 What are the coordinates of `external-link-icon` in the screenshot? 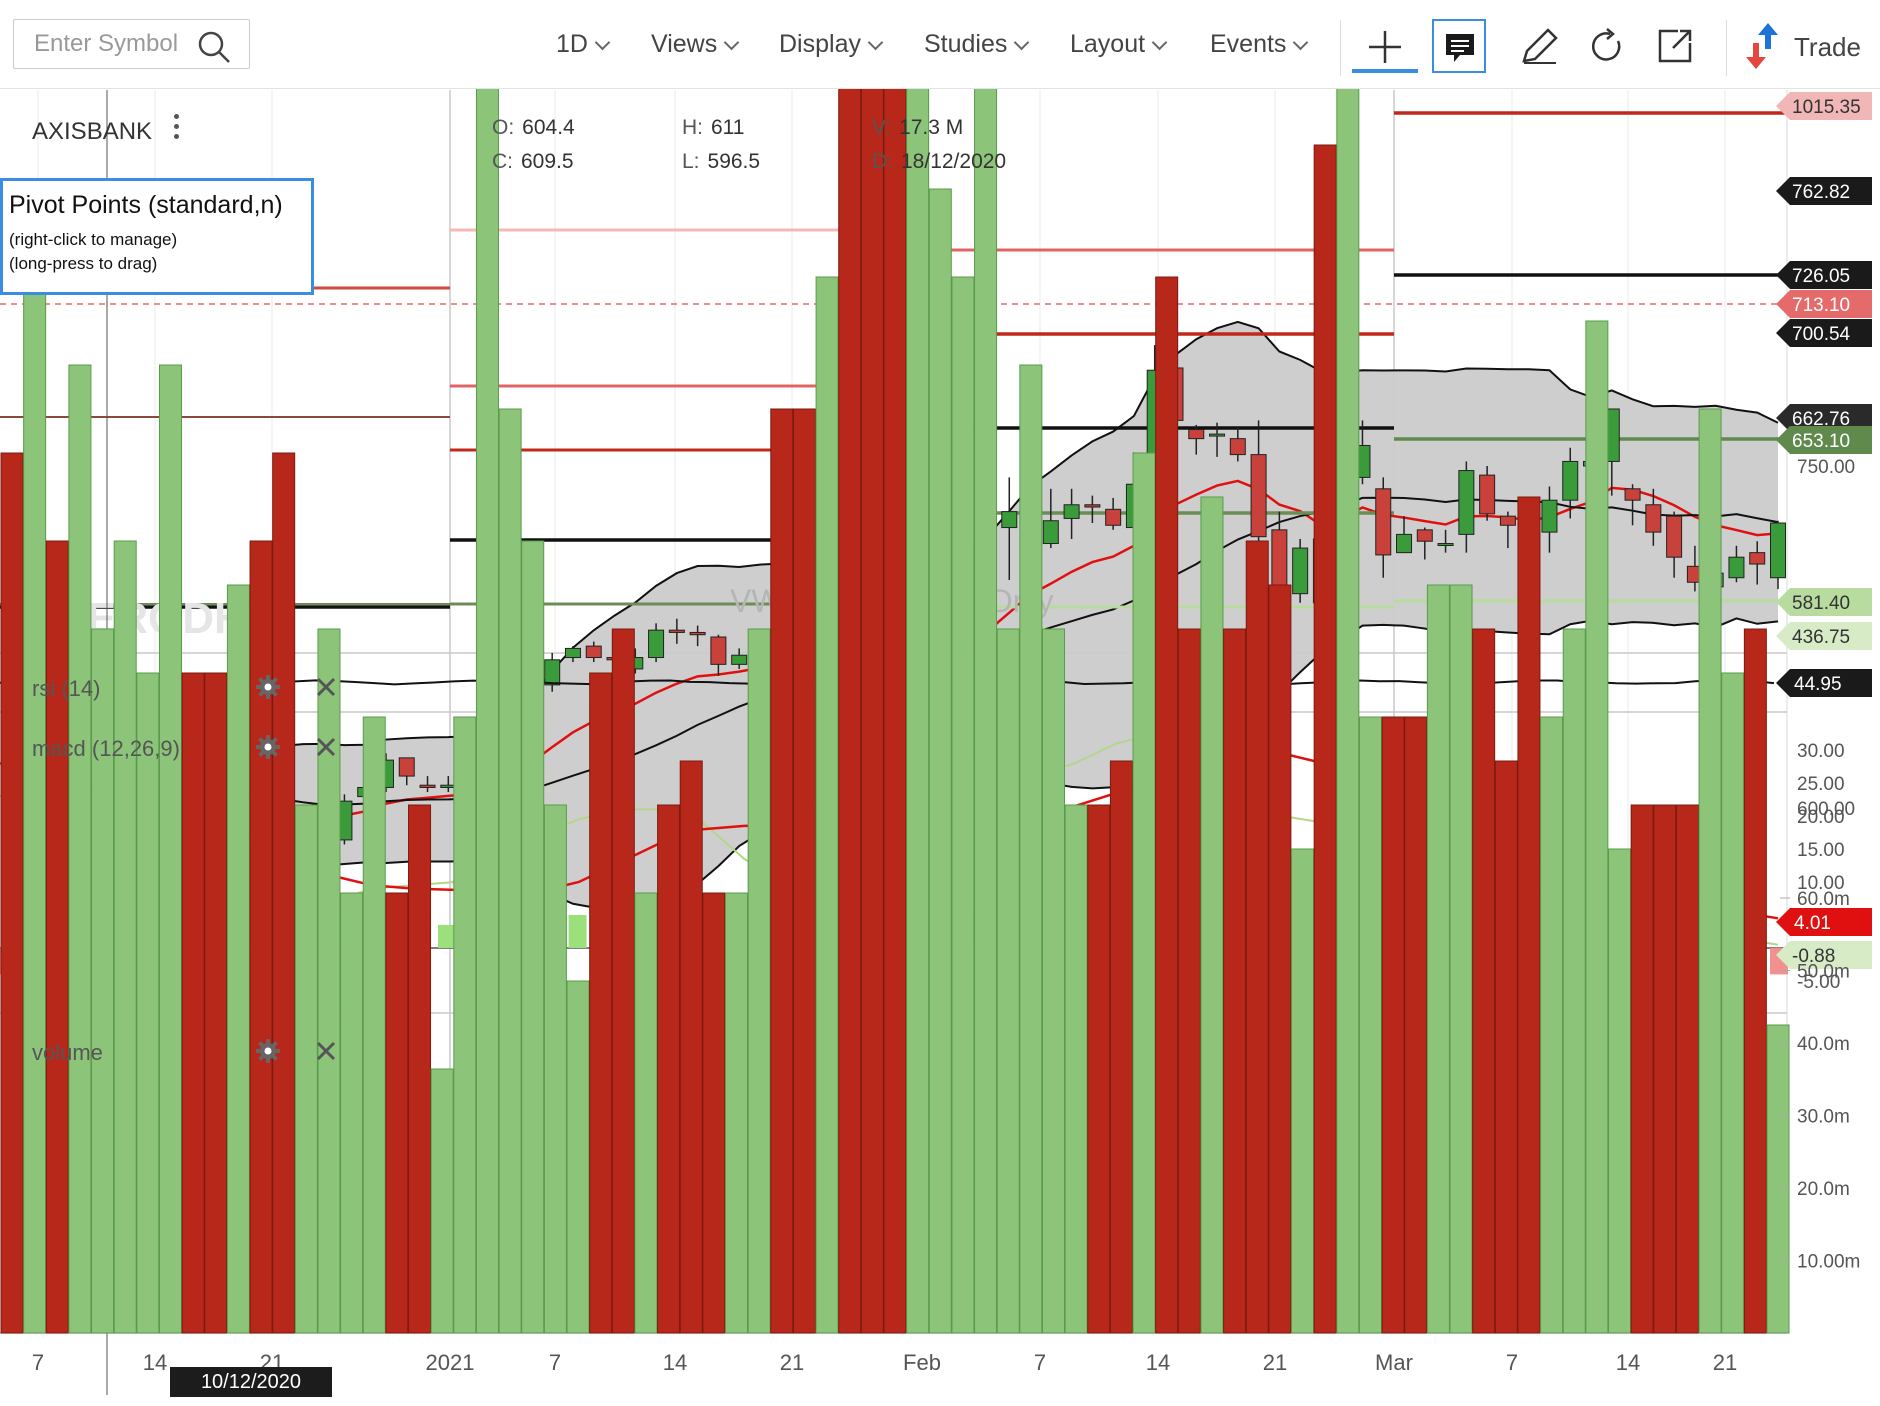 It's located at (1675, 46).